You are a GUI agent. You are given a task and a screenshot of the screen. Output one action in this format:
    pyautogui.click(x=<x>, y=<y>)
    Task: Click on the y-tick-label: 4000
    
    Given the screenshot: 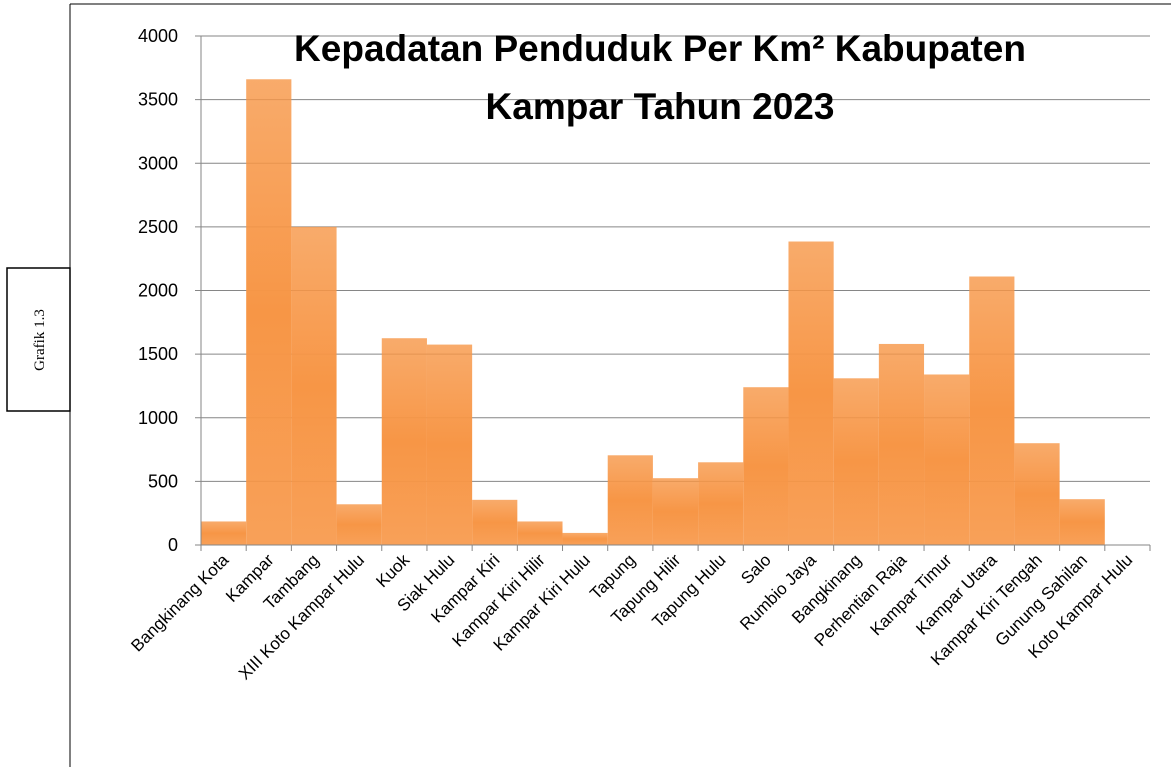 What is the action you would take?
    pyautogui.click(x=158, y=36)
    